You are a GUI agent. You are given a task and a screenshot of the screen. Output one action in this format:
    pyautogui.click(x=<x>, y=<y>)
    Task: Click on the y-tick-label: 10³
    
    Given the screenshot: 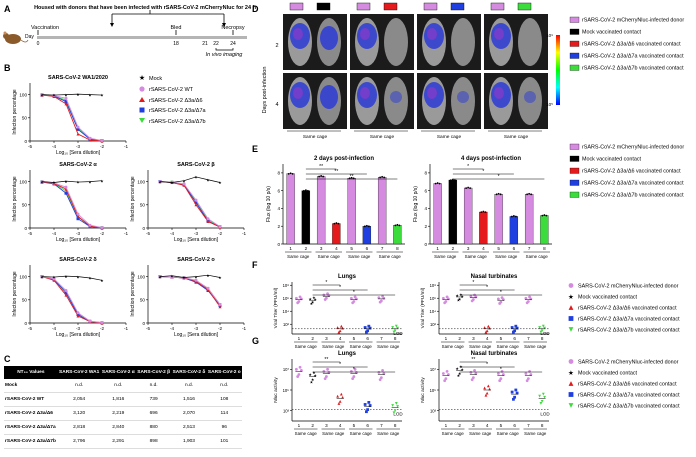 What is the action you would take?
    pyautogui.click(x=433, y=410)
    